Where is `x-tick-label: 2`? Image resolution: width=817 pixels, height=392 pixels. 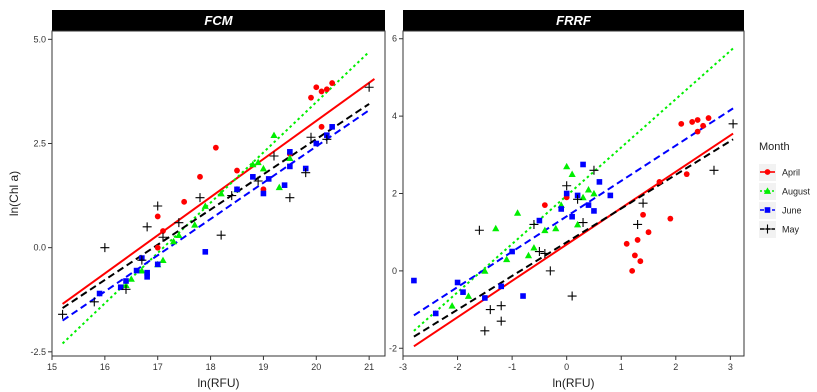
x-tick-label: 2 is located at coordinates (675, 367).